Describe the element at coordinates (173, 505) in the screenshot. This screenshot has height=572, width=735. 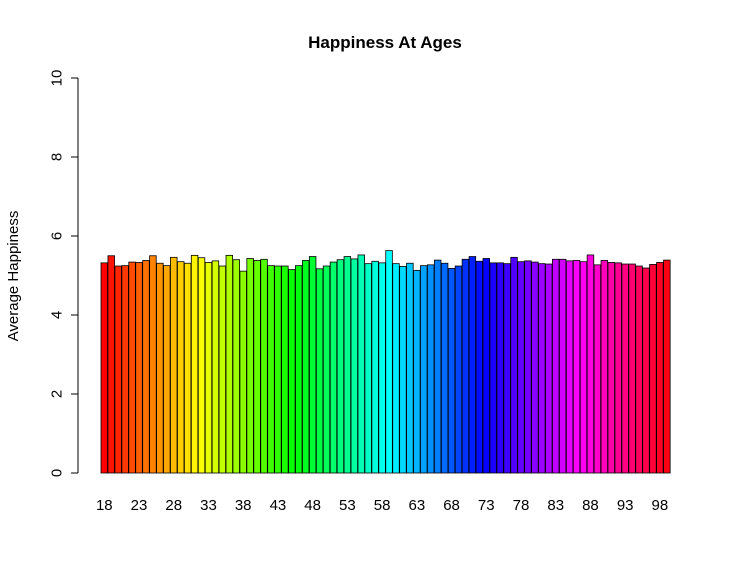
I see `x-tick-label: 28` at that location.